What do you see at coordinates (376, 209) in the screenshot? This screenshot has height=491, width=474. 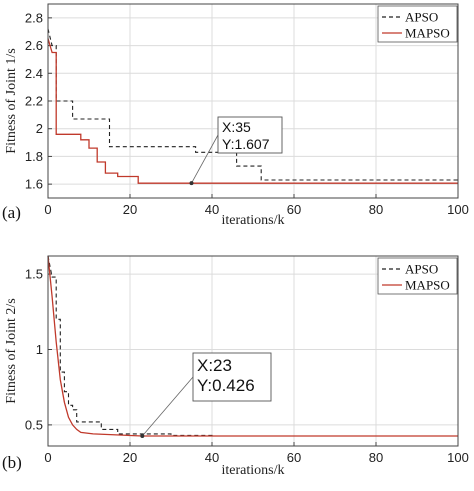 I see `x-tick-label-a: 80` at bounding box center [376, 209].